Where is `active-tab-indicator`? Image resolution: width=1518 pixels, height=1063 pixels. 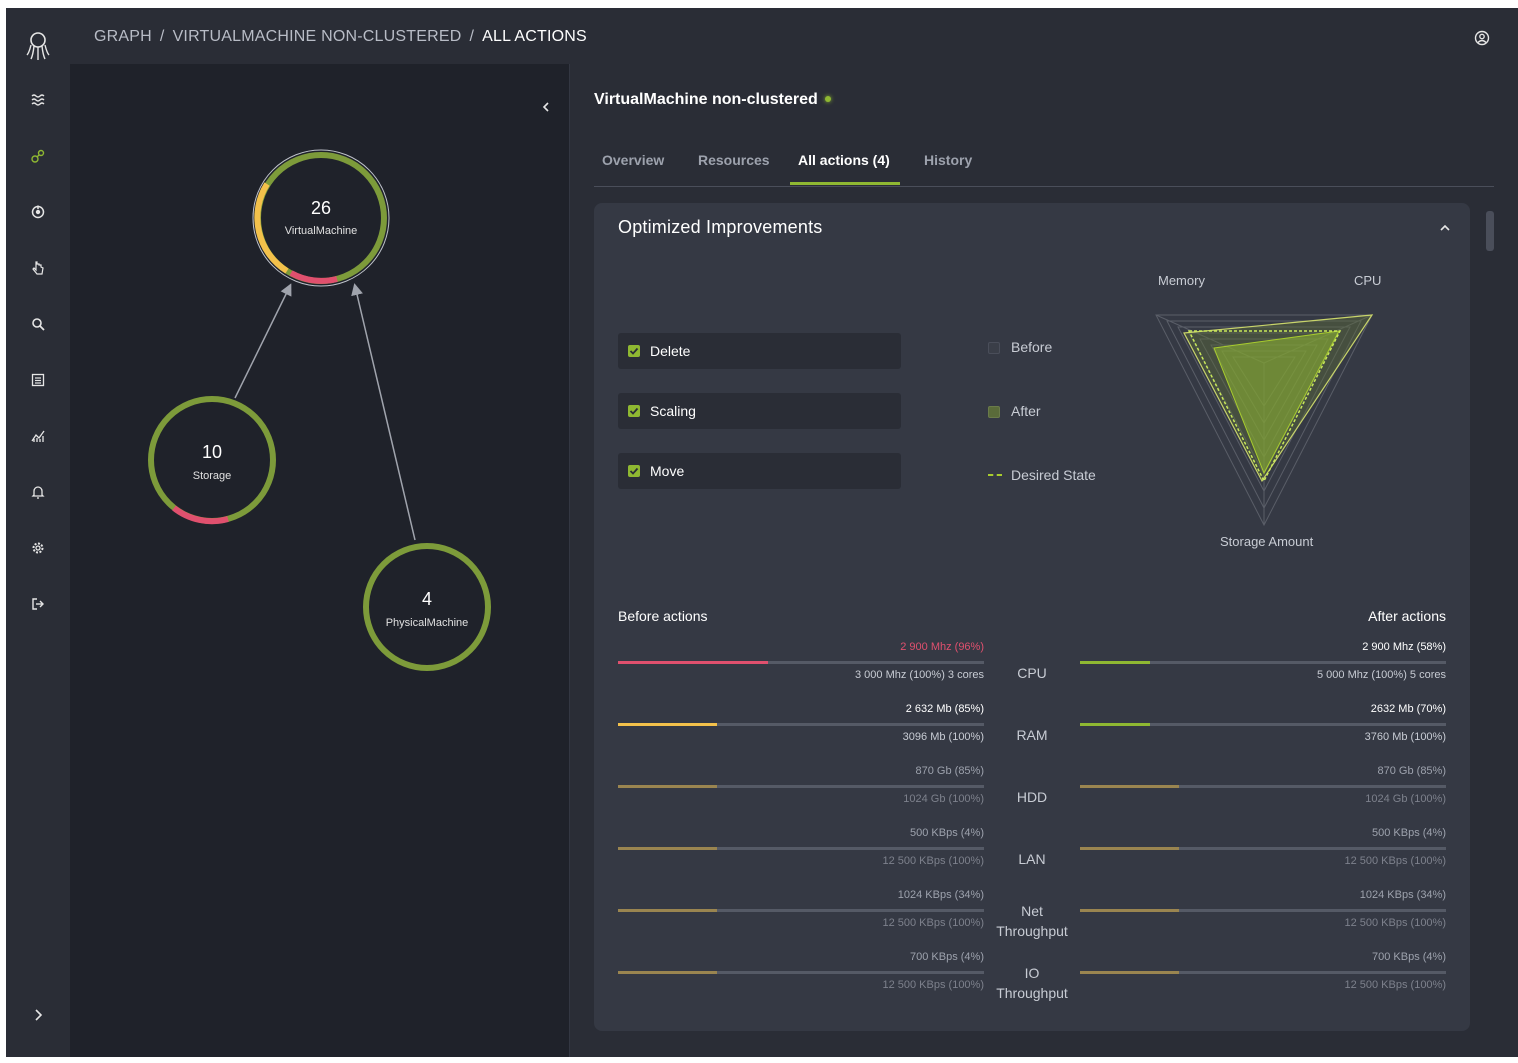 active-tab-indicator is located at coordinates (845, 183).